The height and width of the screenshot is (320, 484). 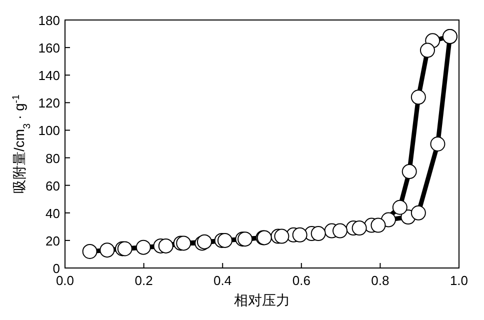 What do you see at coordinates (262, 300) in the screenshot?
I see `x-axis-title: 相对压力` at bounding box center [262, 300].